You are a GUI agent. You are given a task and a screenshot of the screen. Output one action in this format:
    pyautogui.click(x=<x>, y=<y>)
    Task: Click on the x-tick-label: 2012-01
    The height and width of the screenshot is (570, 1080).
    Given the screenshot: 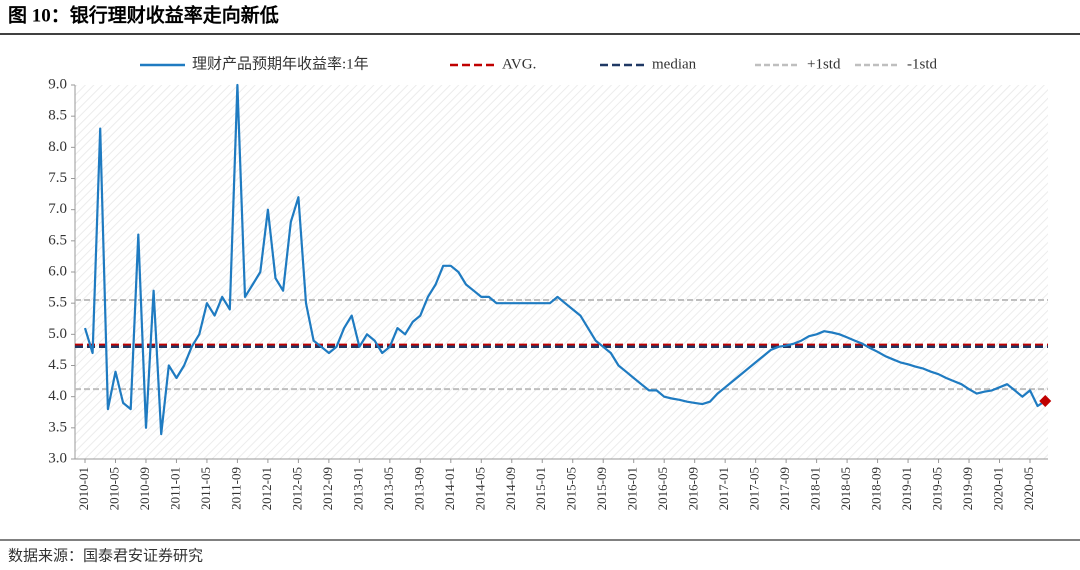 What is the action you would take?
    pyautogui.click(x=266, y=488)
    